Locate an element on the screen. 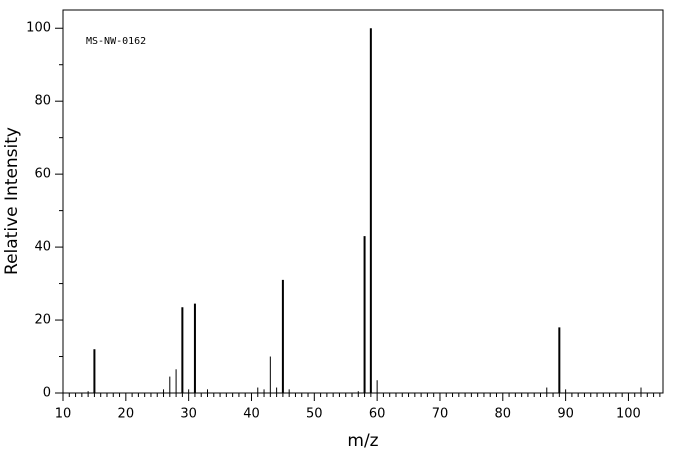 The width and height of the screenshot is (676, 455). x-tick-label: 40 is located at coordinates (251, 414).